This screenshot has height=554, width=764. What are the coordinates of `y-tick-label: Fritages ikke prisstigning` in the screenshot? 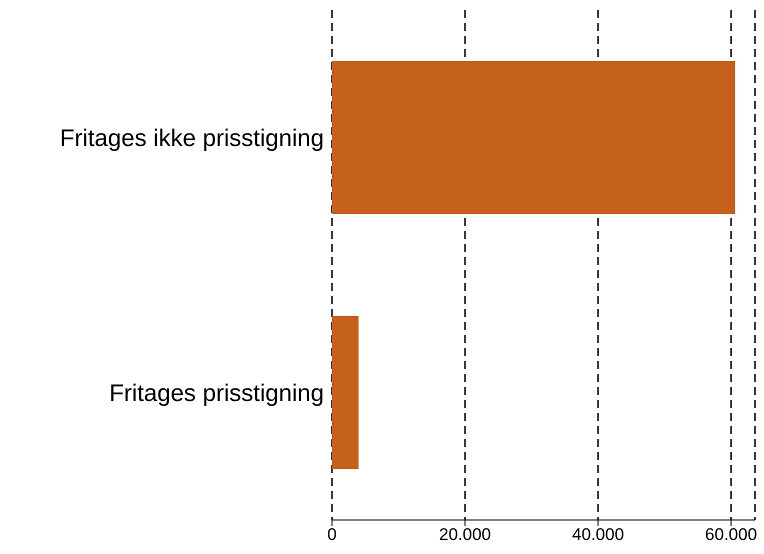 It's located at (192, 138).